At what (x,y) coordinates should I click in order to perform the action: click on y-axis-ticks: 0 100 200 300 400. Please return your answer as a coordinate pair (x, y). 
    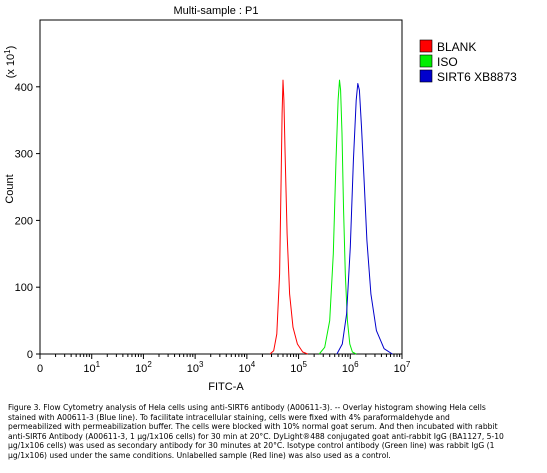
    Looking at the image, I should click on (27, 221).